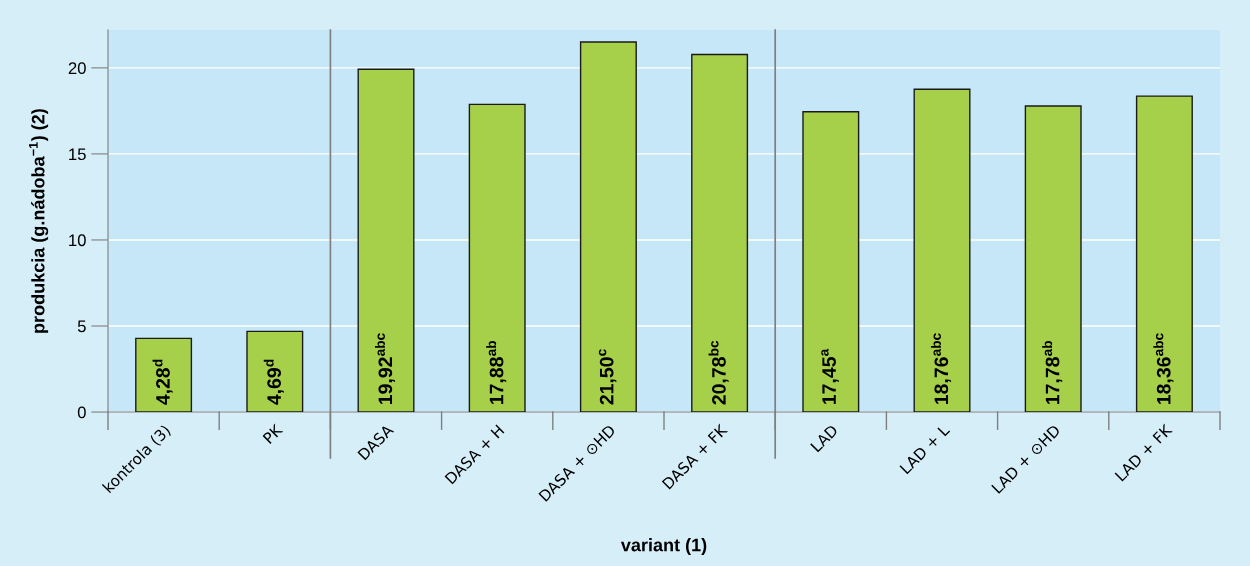 Image resolution: width=1250 pixels, height=566 pixels. I want to click on data-label: 4,69$^{d}$, so click(273, 382).